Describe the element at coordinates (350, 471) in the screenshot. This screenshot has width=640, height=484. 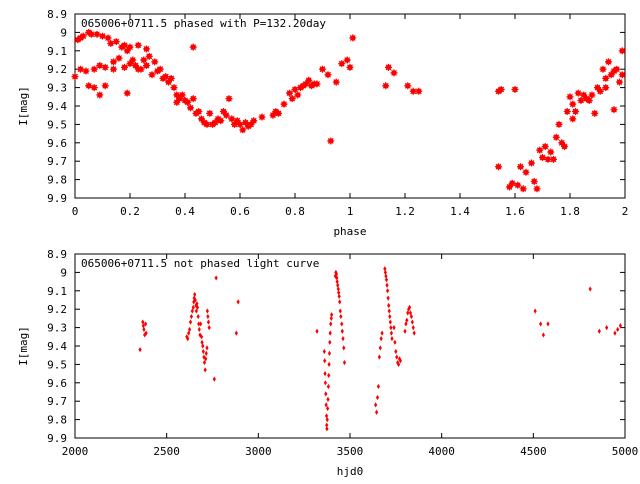
I see `x-axis-label: hjd0` at that location.